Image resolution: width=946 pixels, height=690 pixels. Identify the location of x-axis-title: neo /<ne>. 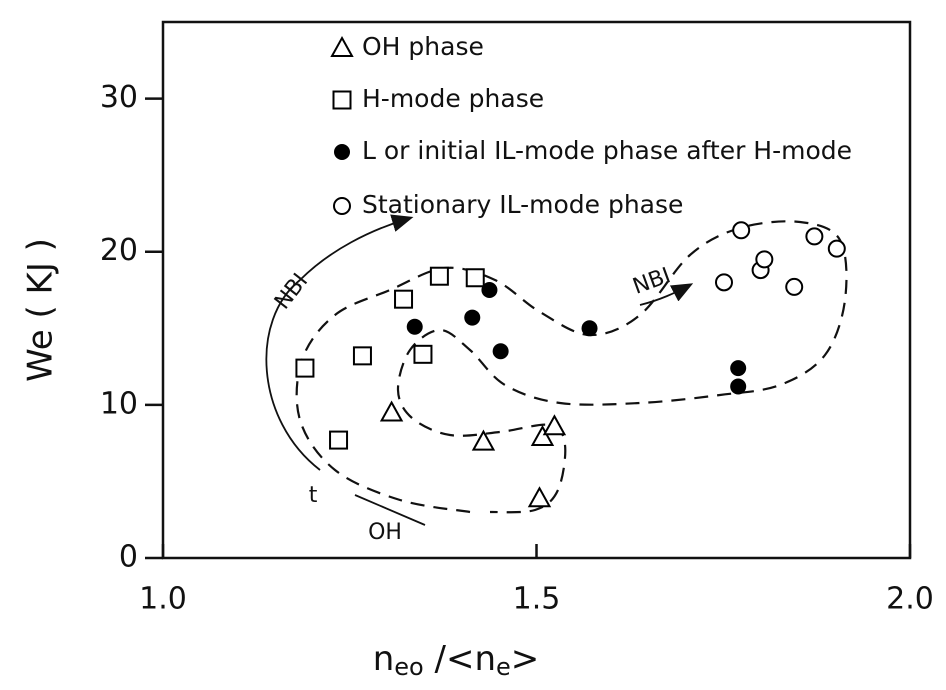
(456, 660).